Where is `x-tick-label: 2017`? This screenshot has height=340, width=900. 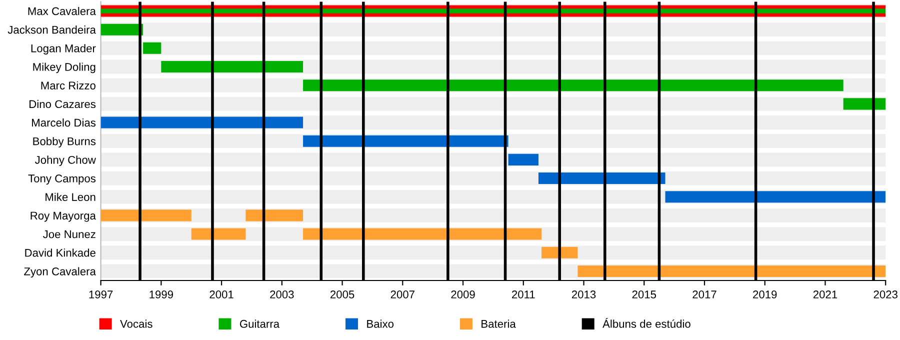 x-tick-label: 2017 is located at coordinates (704, 294).